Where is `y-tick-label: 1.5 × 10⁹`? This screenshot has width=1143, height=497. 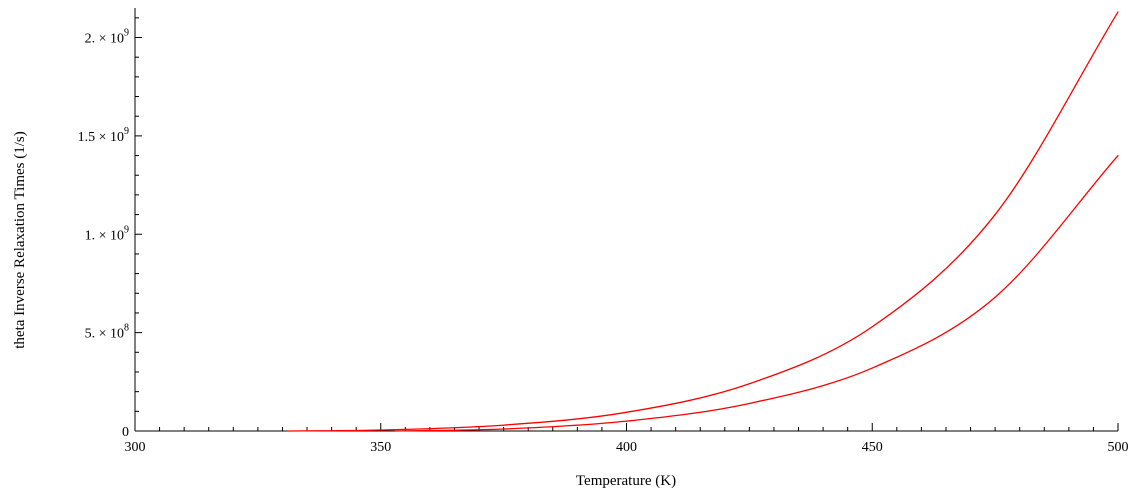 y-tick-label: 1.5 × 10⁹ is located at coordinates (103, 135).